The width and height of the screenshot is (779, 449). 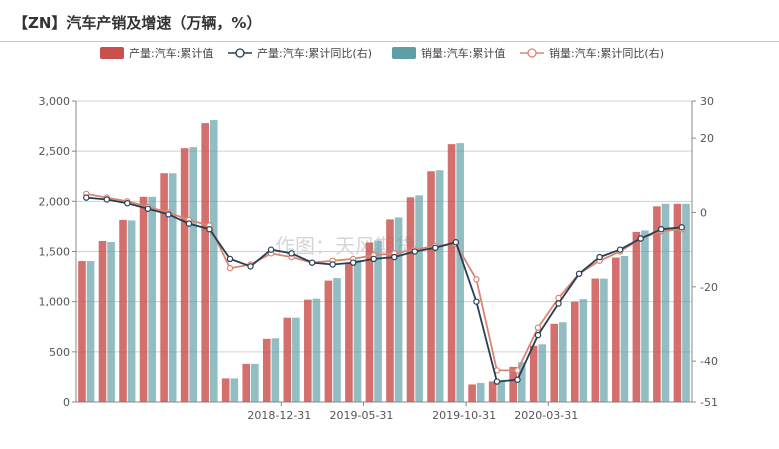 I want to click on y-left-tick-label: 0, so click(x=66, y=402).